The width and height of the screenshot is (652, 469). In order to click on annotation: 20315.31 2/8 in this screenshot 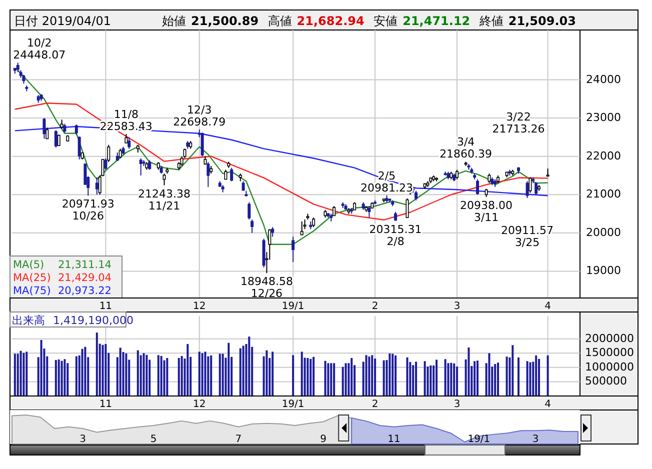, I will do `click(395, 235)`.